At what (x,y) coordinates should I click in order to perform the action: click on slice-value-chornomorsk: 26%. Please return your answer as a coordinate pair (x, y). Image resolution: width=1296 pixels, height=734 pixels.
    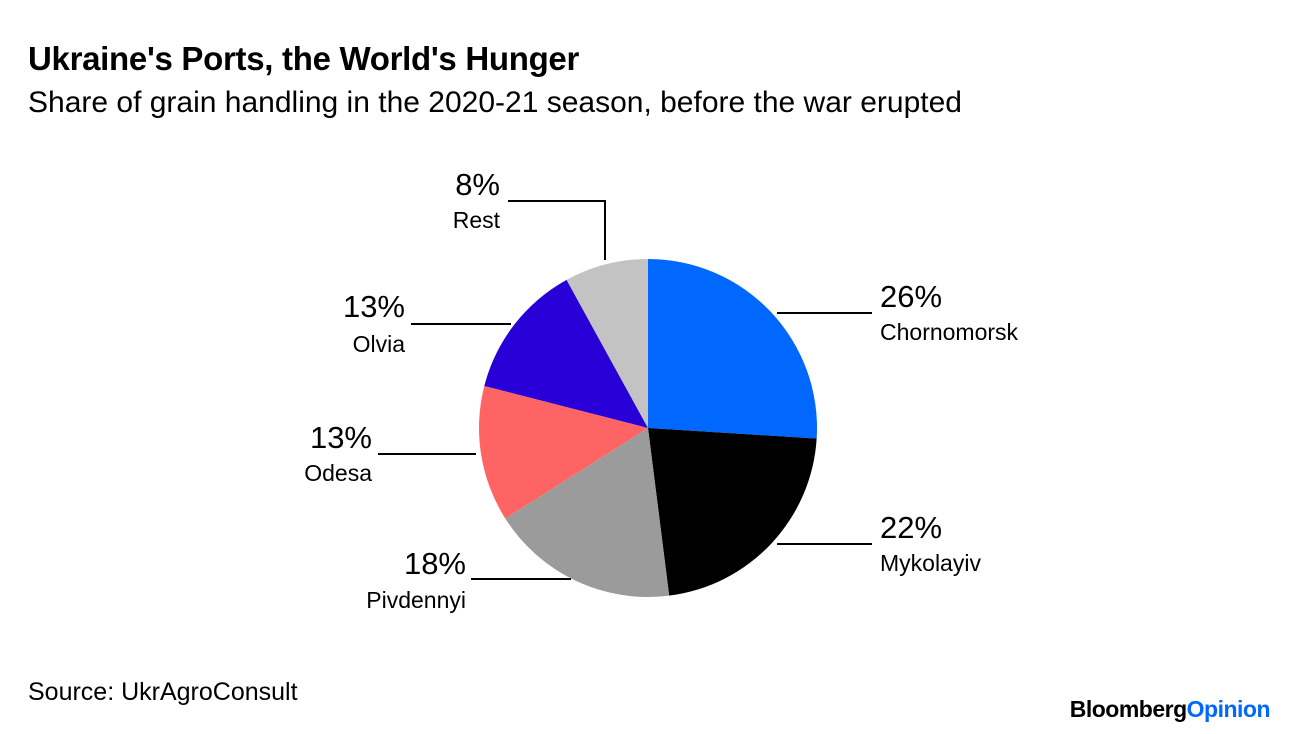
    Looking at the image, I should click on (911, 296).